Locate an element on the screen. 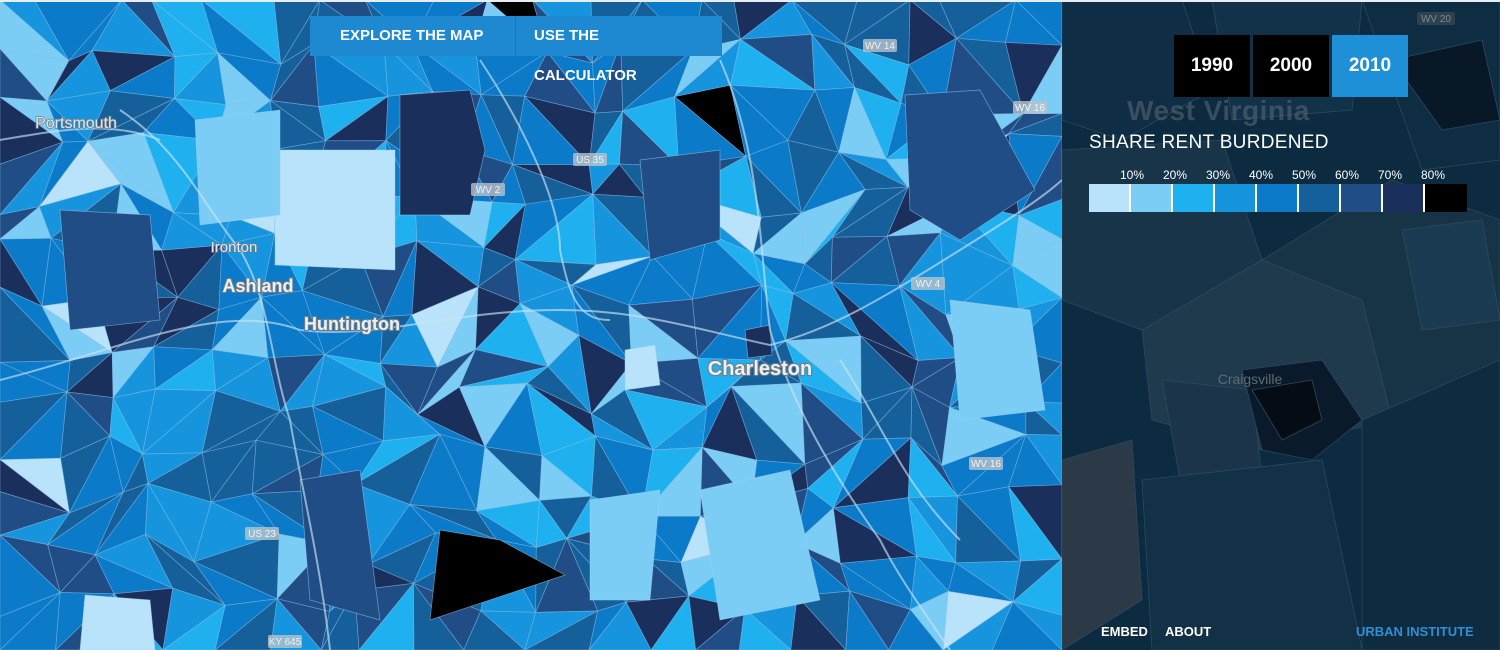  year-button-1990: 1990 is located at coordinates (1212, 66).